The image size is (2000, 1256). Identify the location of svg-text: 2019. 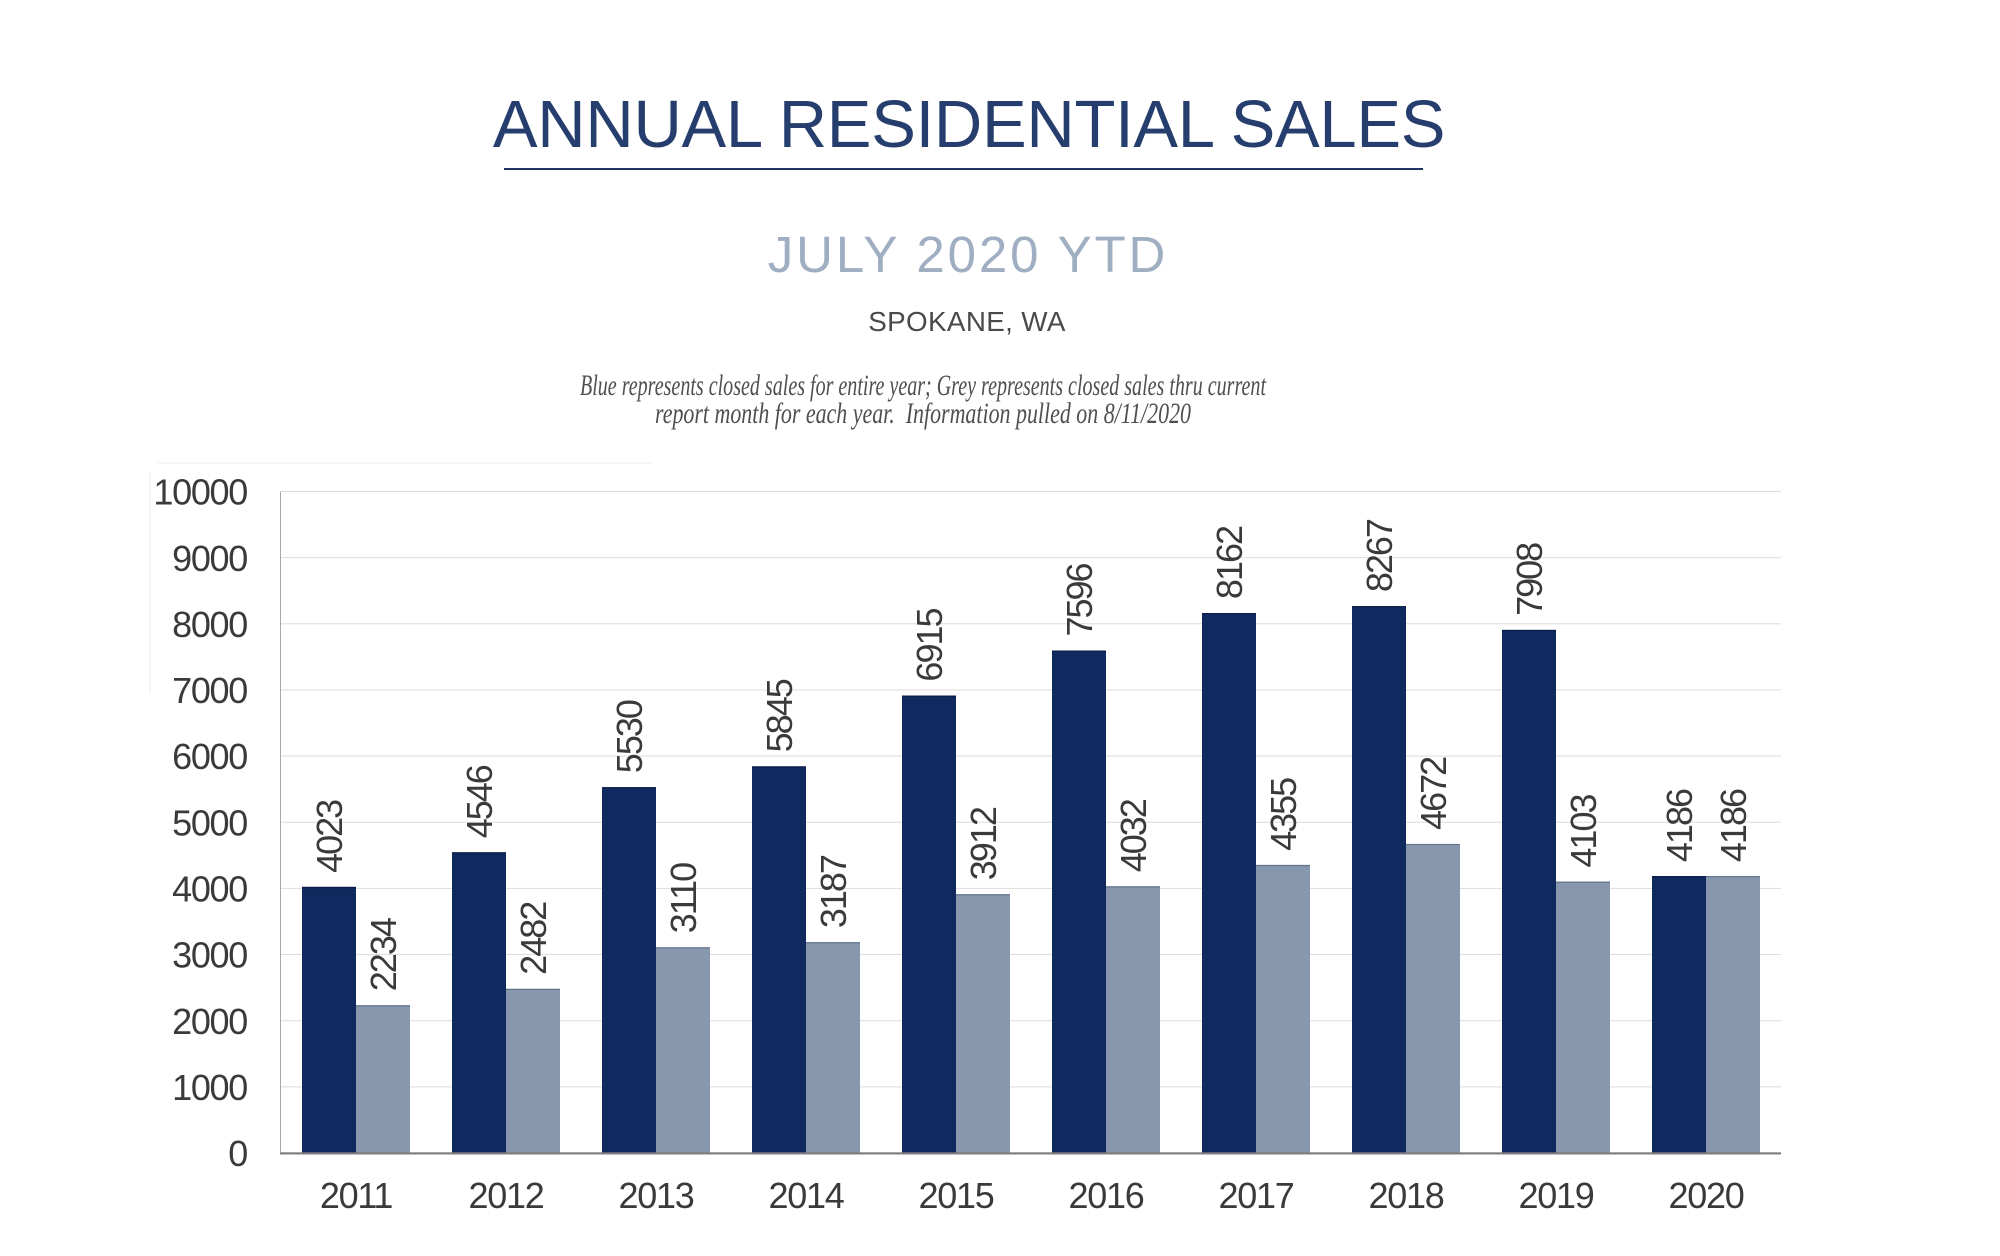
(1556, 1195).